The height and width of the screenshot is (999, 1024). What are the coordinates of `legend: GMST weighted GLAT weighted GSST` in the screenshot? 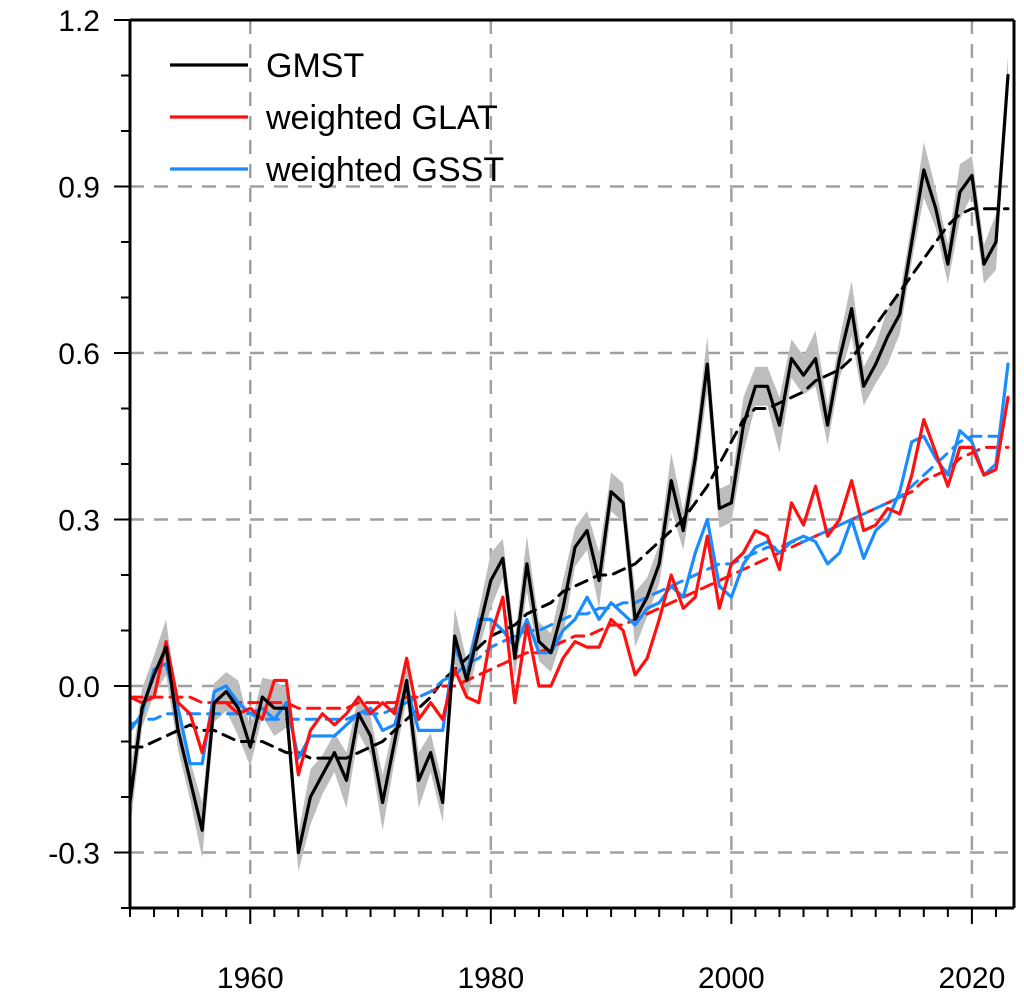 It's located at (337, 118).